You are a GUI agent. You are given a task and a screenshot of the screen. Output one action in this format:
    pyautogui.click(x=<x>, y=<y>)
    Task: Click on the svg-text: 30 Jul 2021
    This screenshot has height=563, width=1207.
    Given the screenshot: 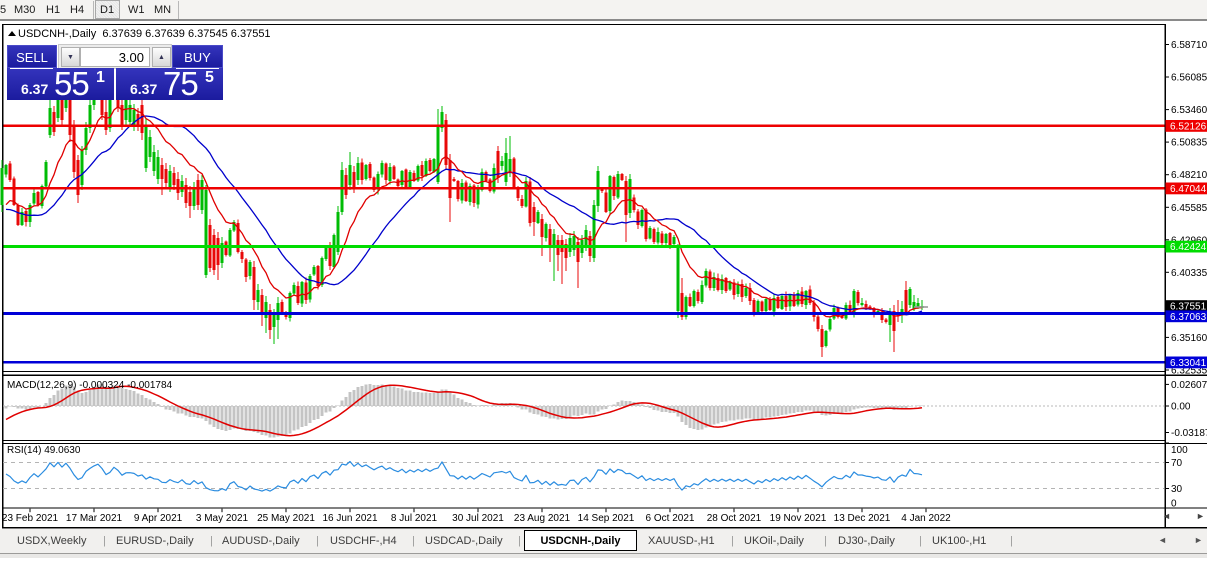 What is the action you would take?
    pyautogui.click(x=478, y=518)
    